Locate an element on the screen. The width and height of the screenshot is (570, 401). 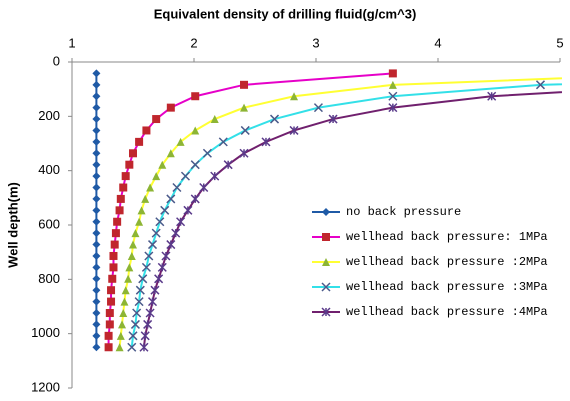
legend-label: wellhead back pressure :4MPa is located at coordinates (447, 312).